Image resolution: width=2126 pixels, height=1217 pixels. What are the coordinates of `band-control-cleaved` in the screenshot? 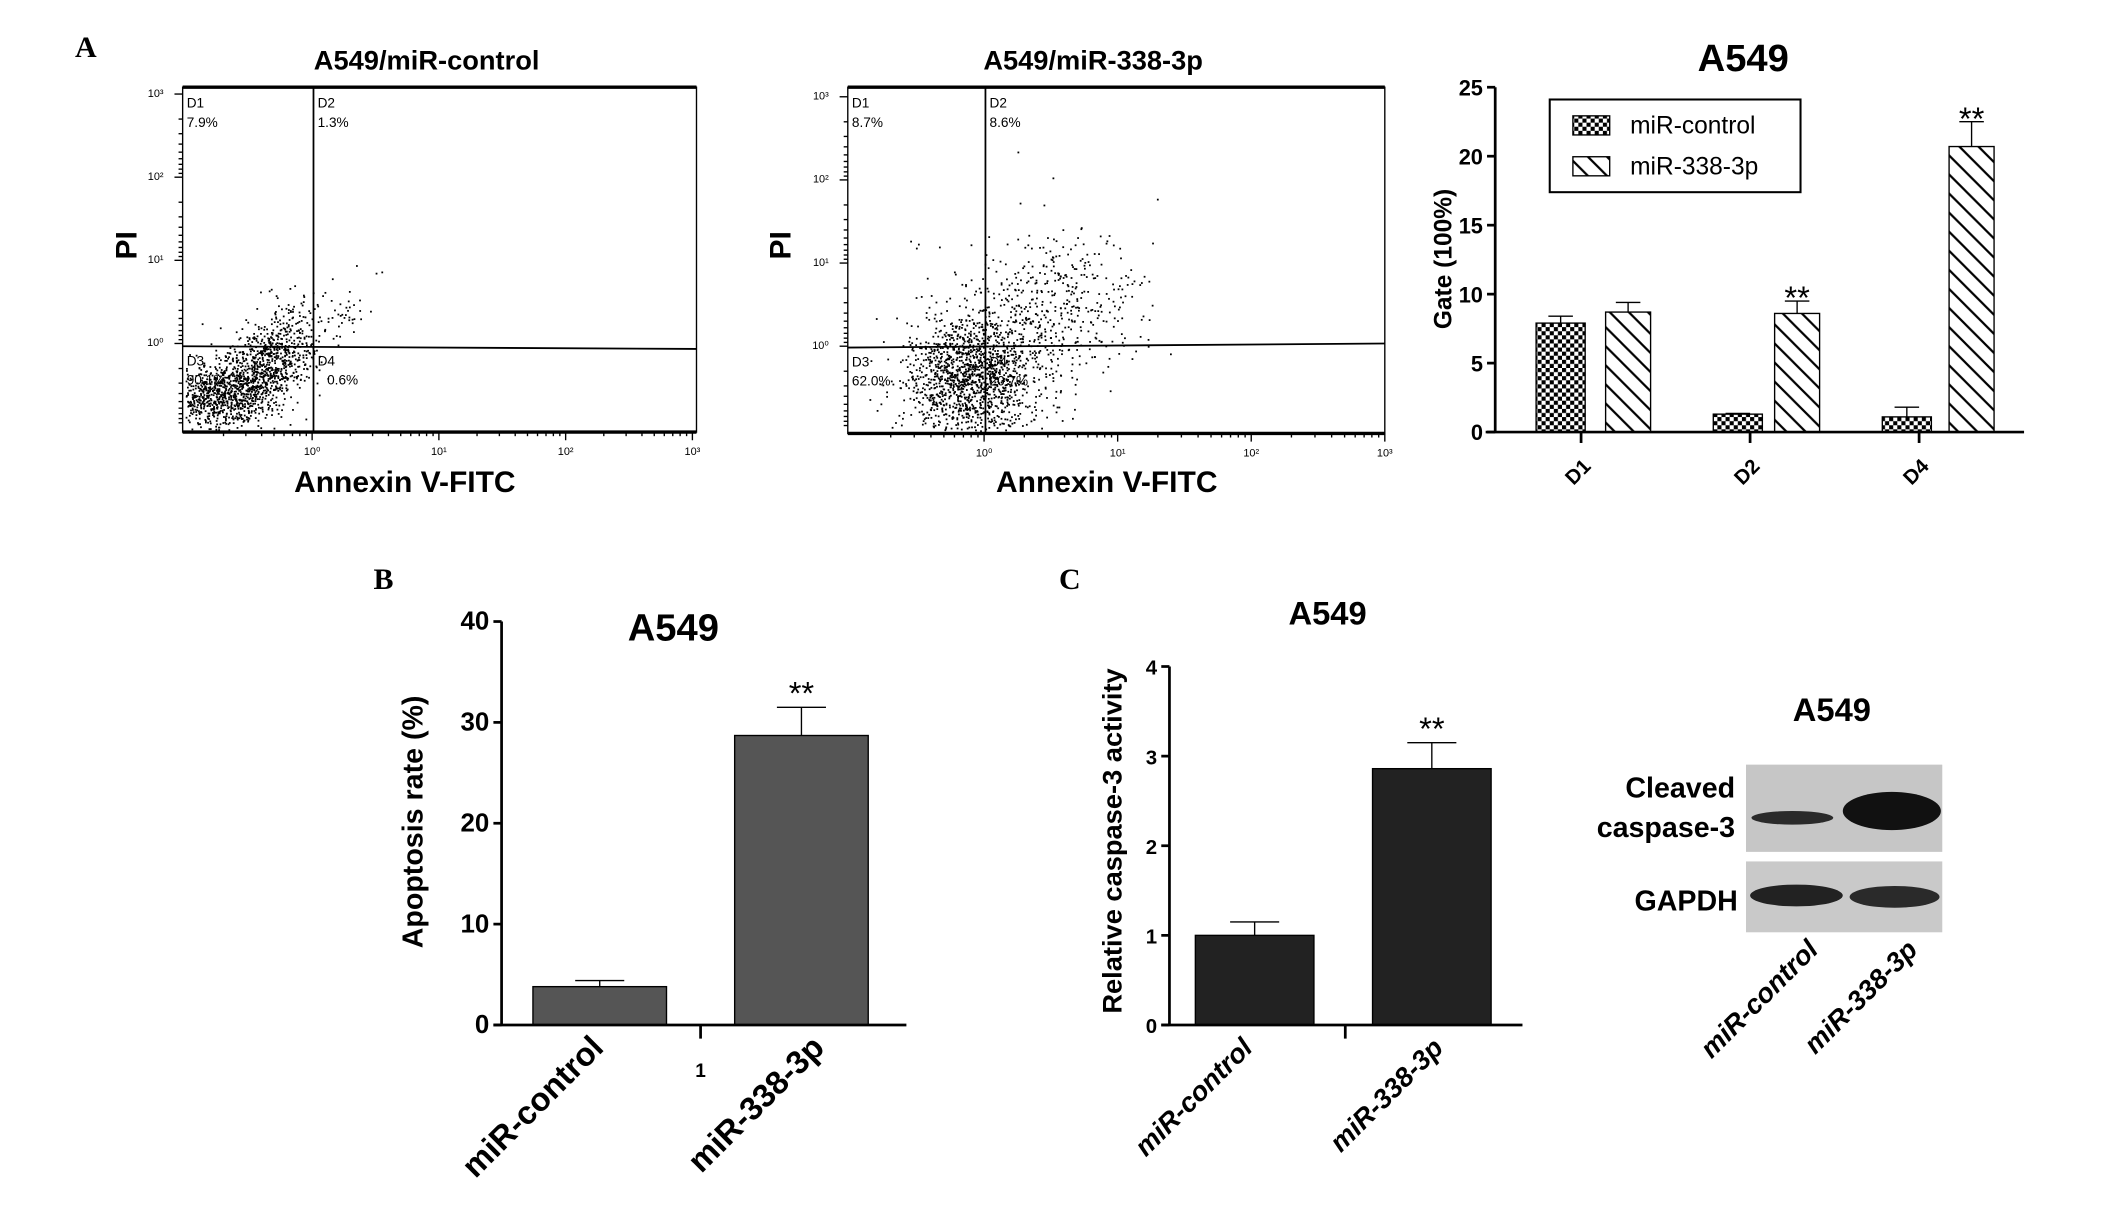 It's located at (1792, 817).